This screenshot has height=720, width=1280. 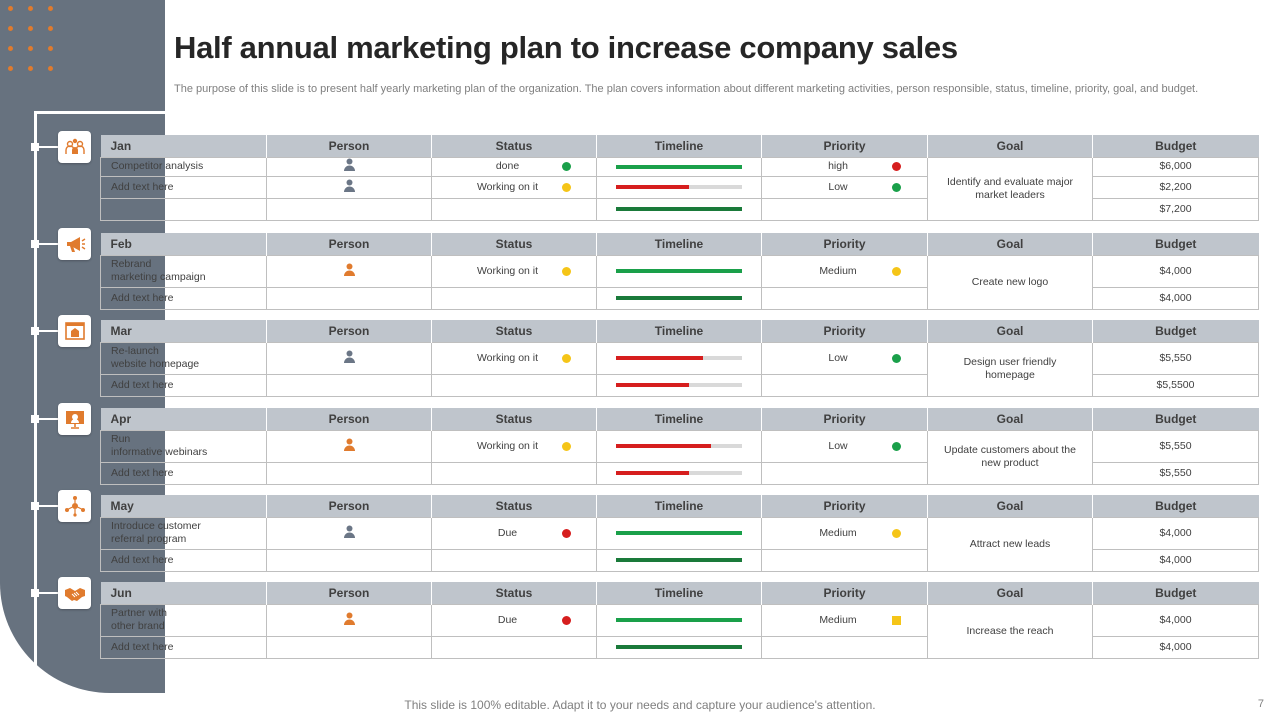 I want to click on table-row: Add text here $5,5500, so click(x=679, y=385).